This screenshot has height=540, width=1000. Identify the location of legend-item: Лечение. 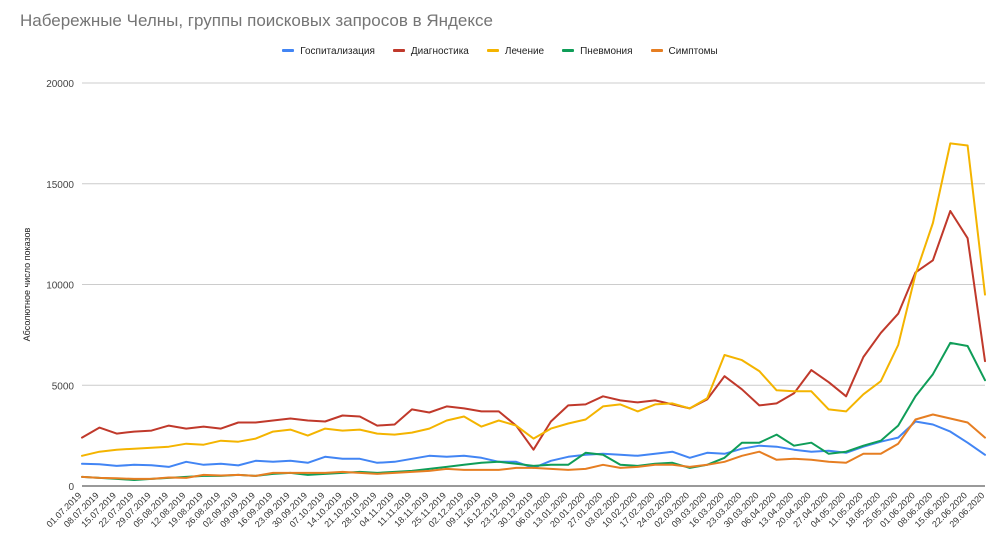
(515, 51).